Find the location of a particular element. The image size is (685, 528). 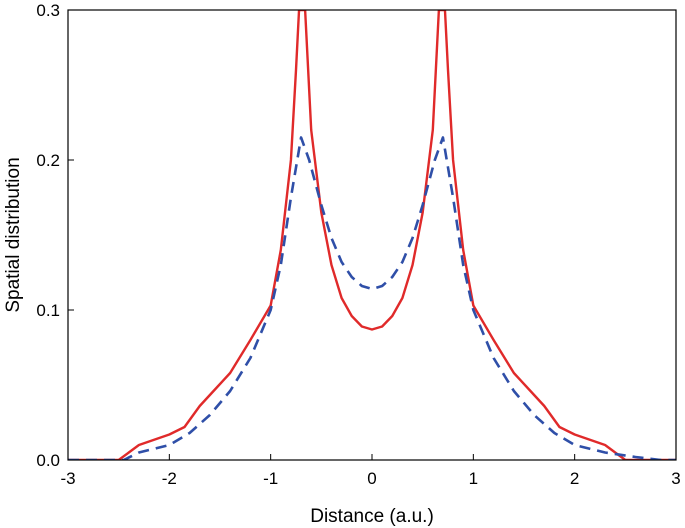

y-tick-label: 0.1 is located at coordinates (48, 310).